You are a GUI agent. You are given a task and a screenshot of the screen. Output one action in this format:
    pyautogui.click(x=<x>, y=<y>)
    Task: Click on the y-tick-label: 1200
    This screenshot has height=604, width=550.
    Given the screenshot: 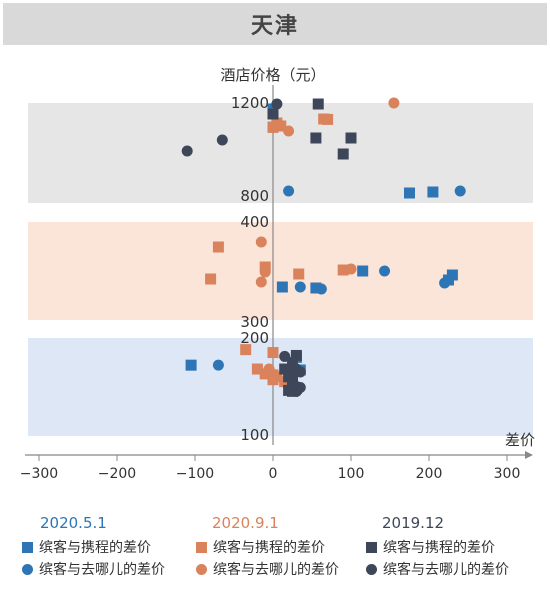 What is the action you would take?
    pyautogui.click(x=250, y=103)
    